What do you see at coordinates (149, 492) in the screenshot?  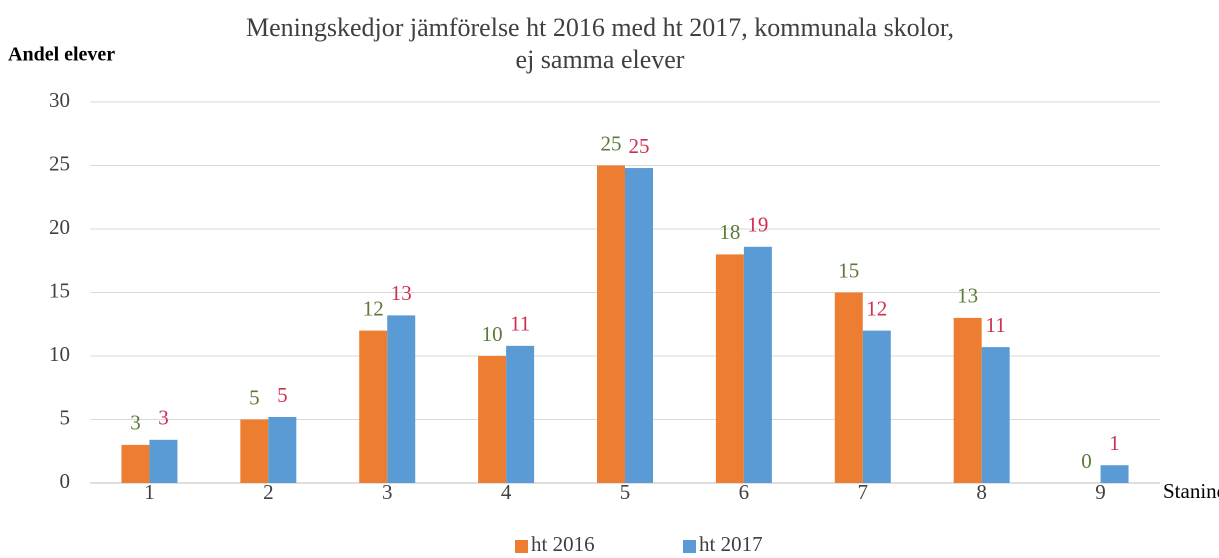 I see `x-tick-label: 1` at bounding box center [149, 492].